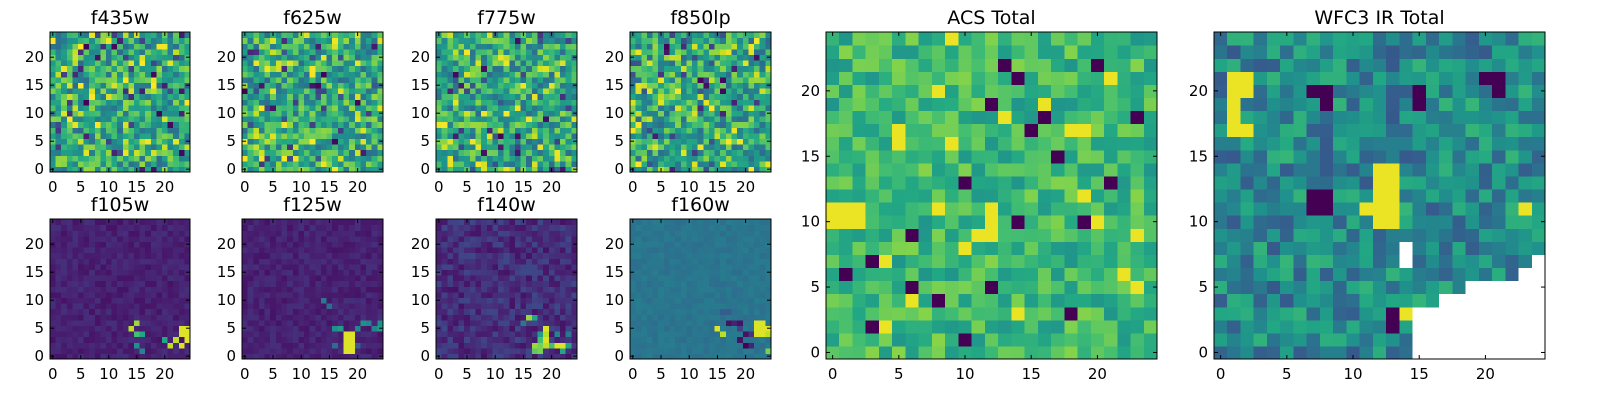 The width and height of the screenshot is (1600, 400). Describe the element at coordinates (420, 300) in the screenshot. I see `y-tick-label: 10` at that location.